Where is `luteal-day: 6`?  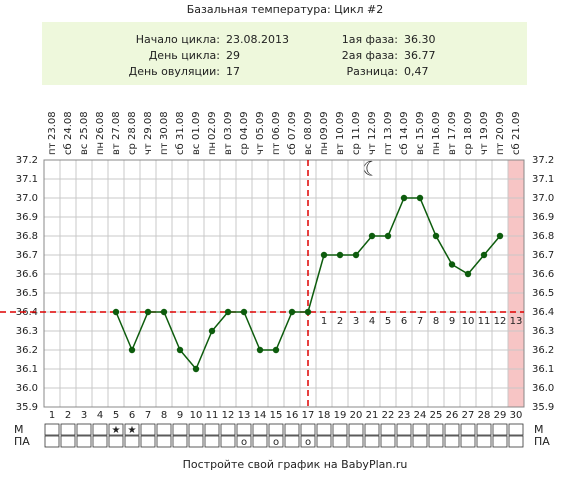 luteal-day: 6 is located at coordinates (404, 321).